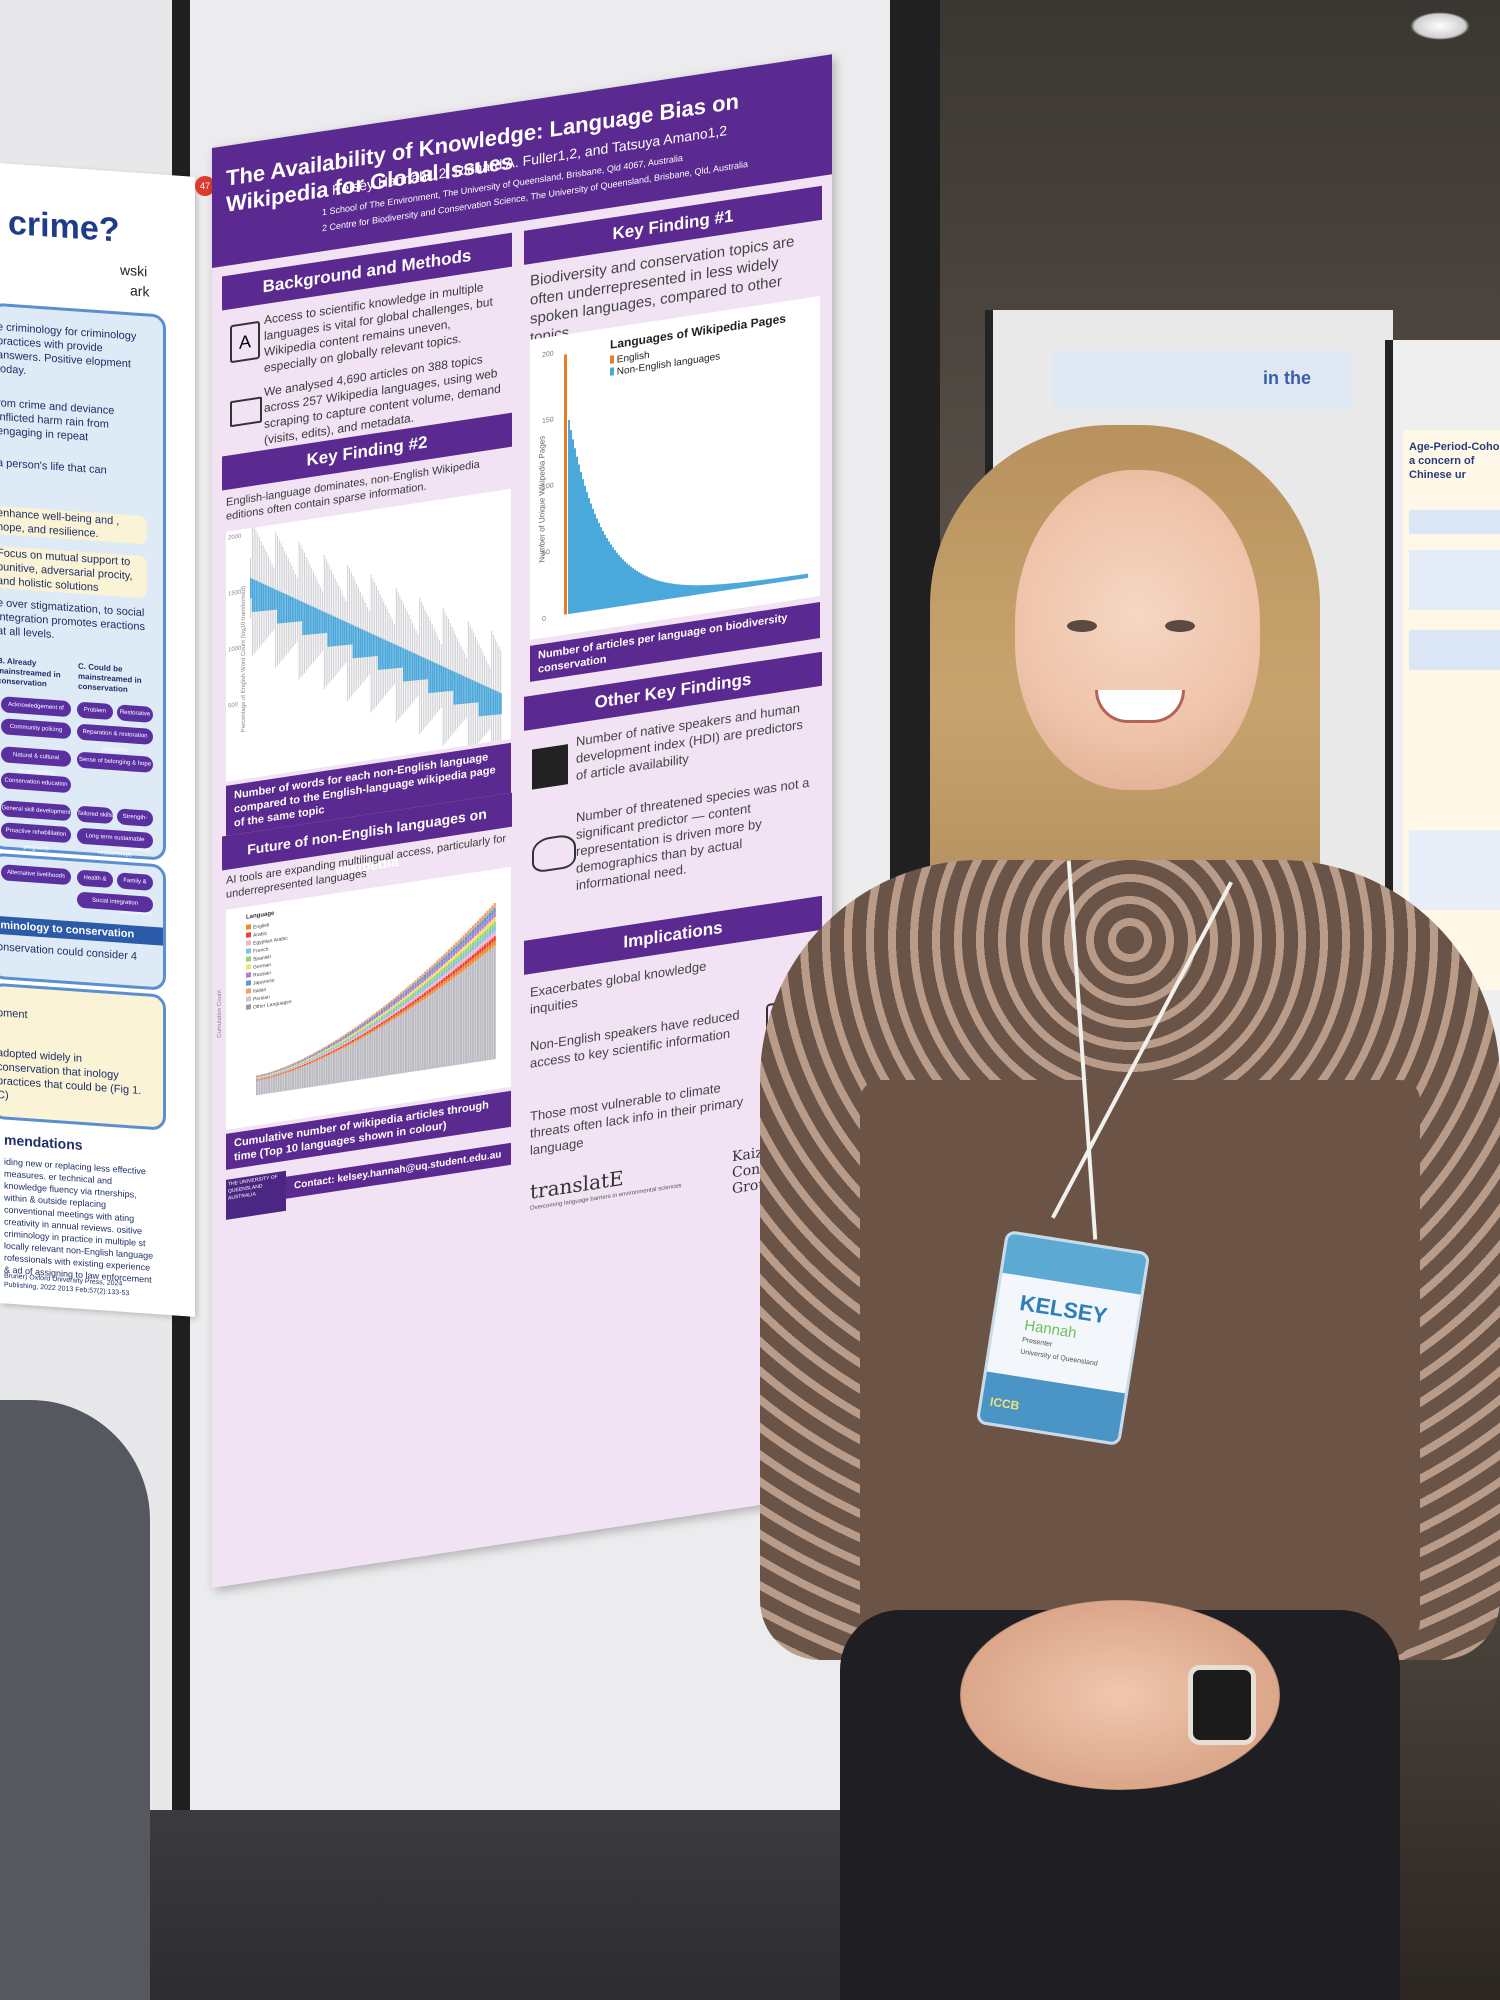  What do you see at coordinates (75, 1700) in the screenshot?
I see `foreground-person-shoulder` at bounding box center [75, 1700].